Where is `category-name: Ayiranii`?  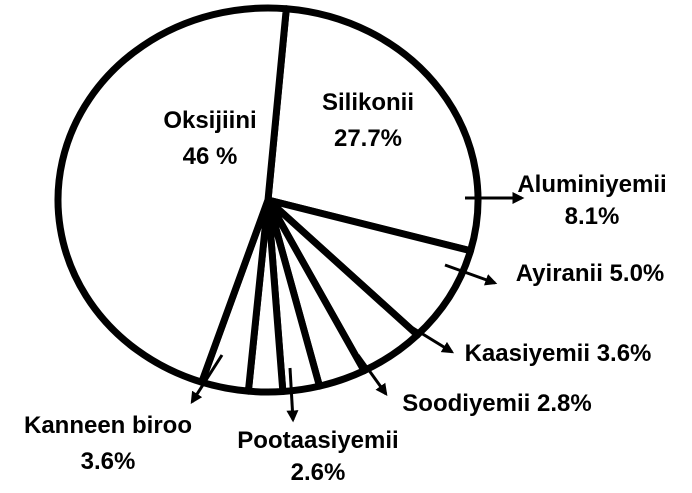
category-name: Ayiranii is located at coordinates (559, 273).